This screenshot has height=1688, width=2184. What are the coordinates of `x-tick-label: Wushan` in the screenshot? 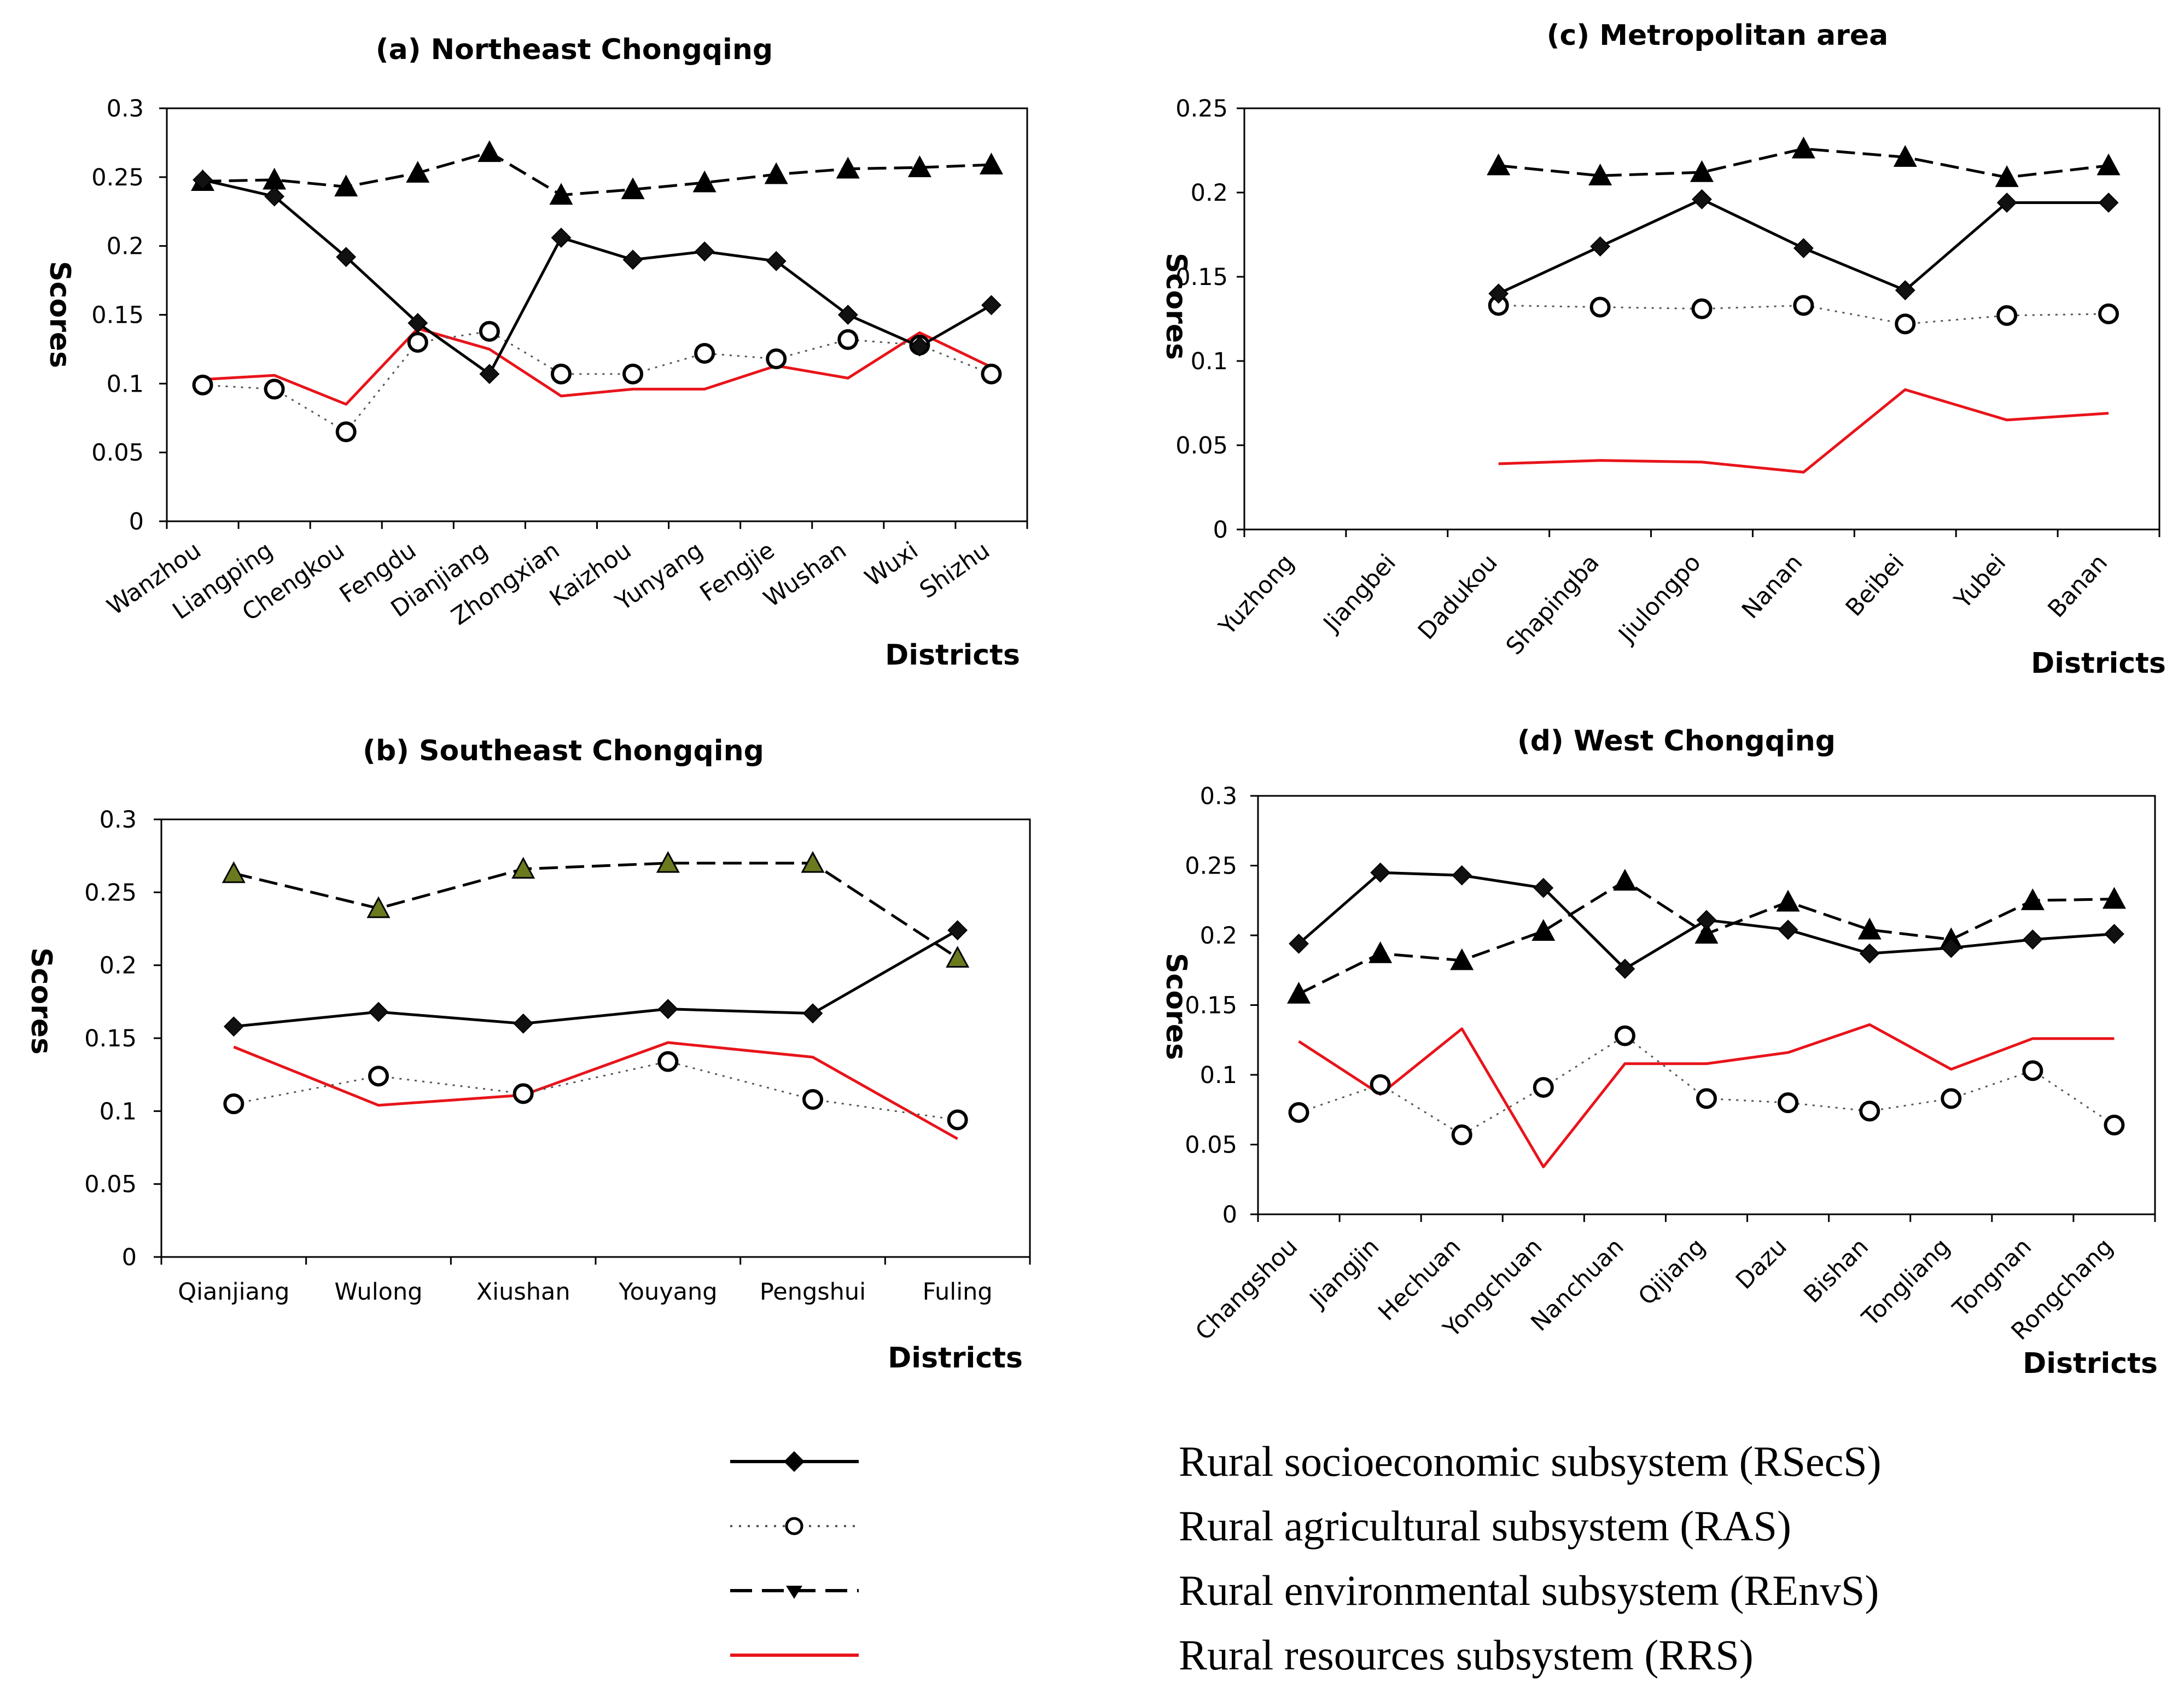 It's located at (805, 575).